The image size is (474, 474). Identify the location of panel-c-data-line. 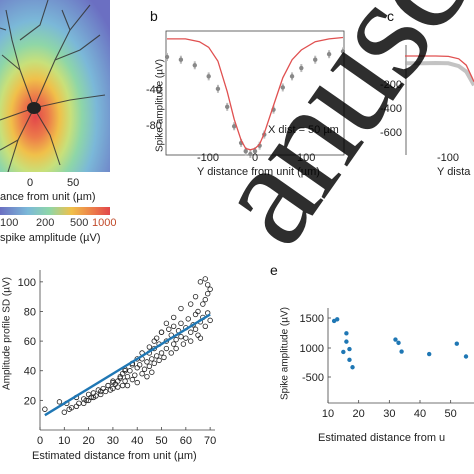
(439, 73).